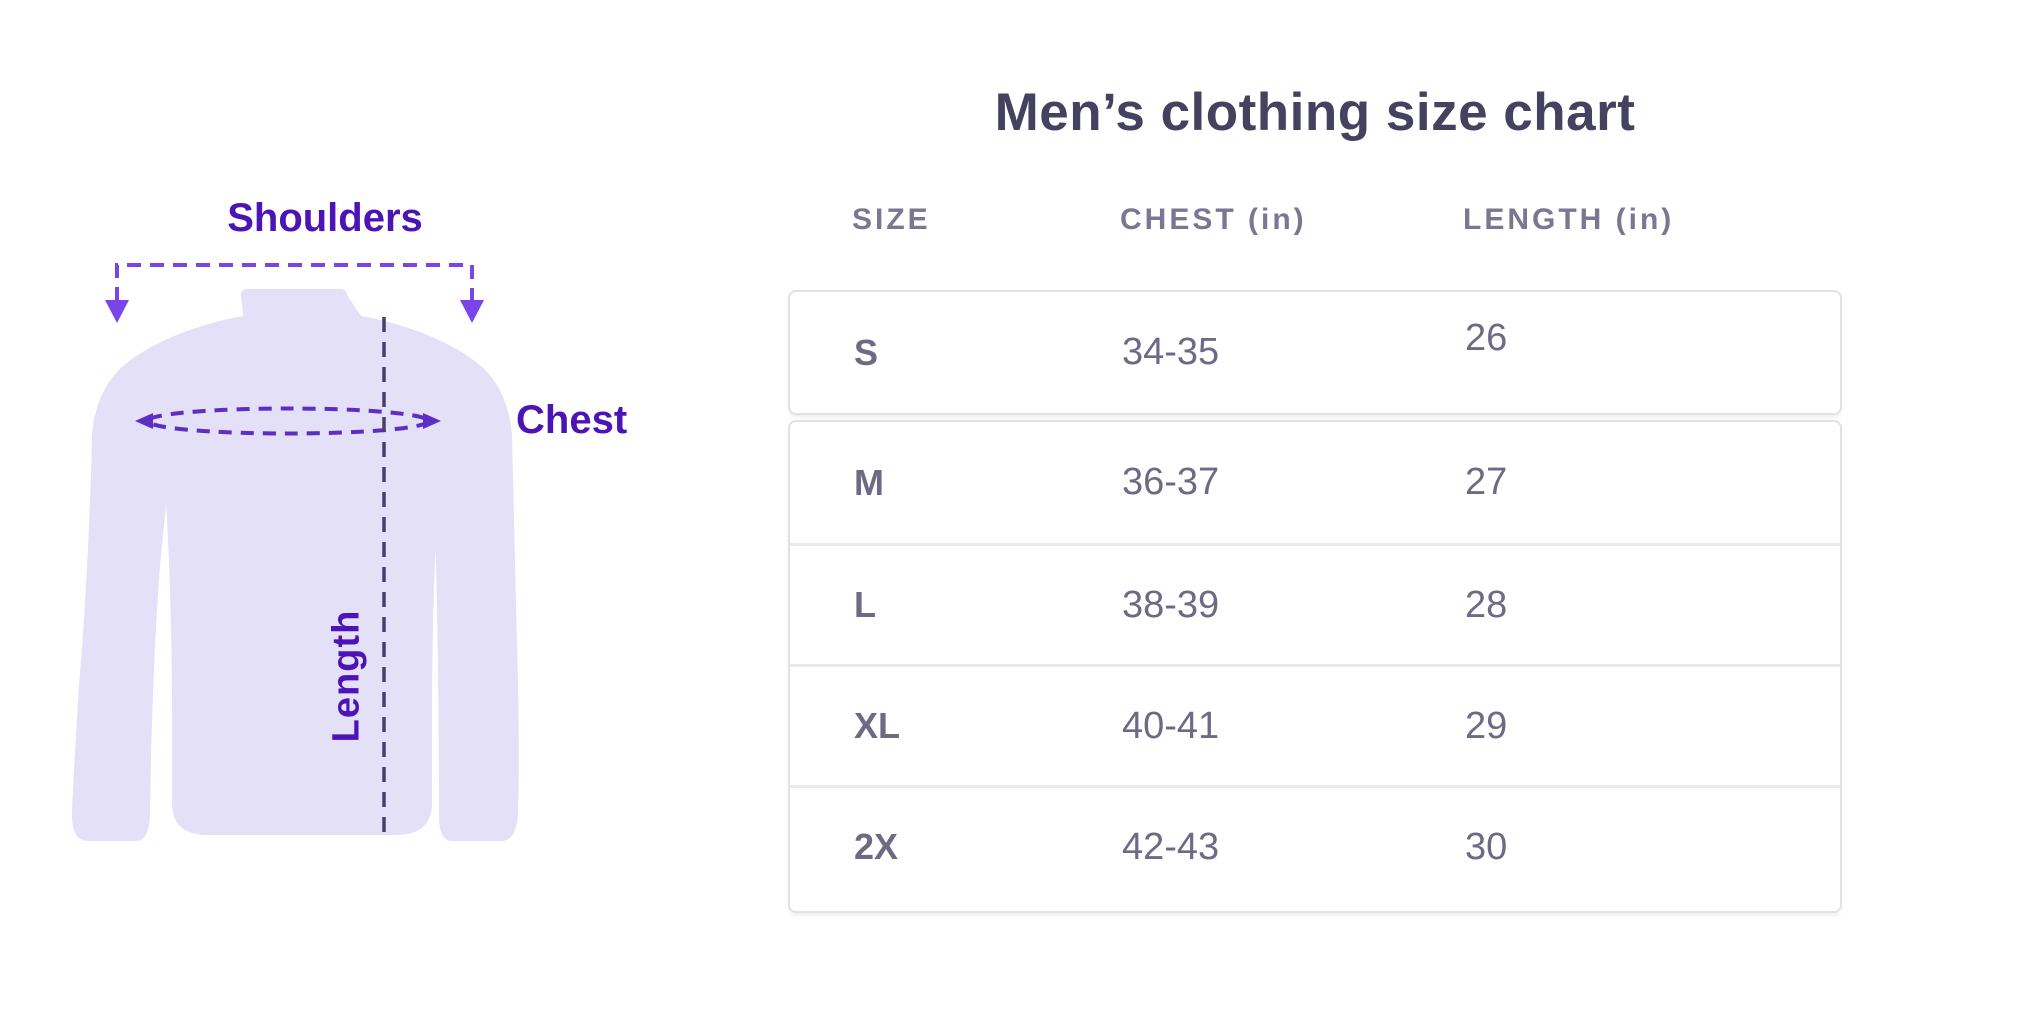 Image resolution: width=2032 pixels, height=1020 pixels. What do you see at coordinates (1171, 352) in the screenshot?
I see `cell-chest: 34-35` at bounding box center [1171, 352].